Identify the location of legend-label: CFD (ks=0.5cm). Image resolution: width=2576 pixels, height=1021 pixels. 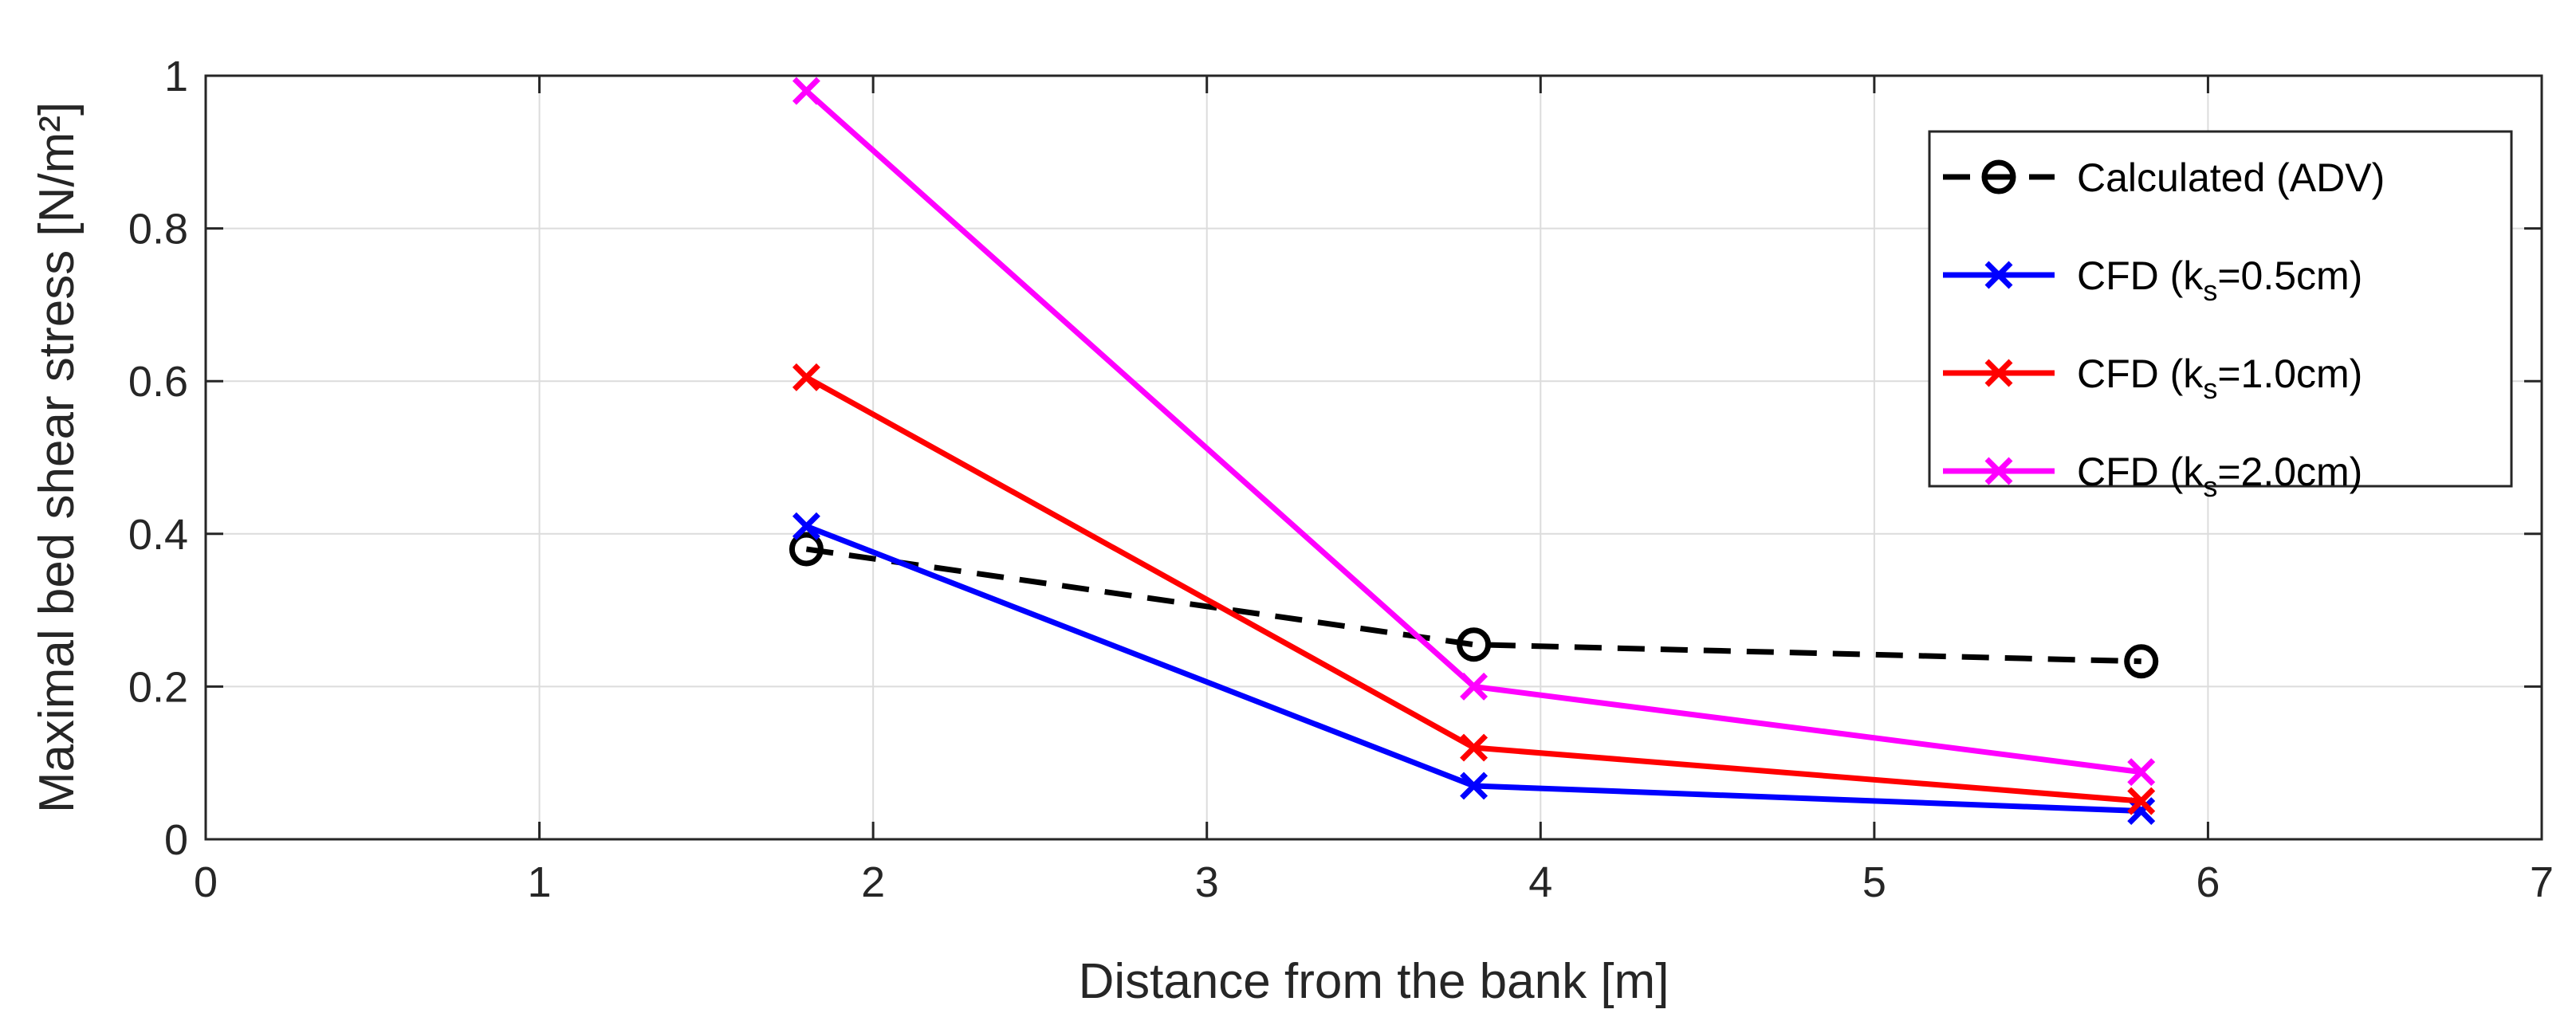
(2219, 280).